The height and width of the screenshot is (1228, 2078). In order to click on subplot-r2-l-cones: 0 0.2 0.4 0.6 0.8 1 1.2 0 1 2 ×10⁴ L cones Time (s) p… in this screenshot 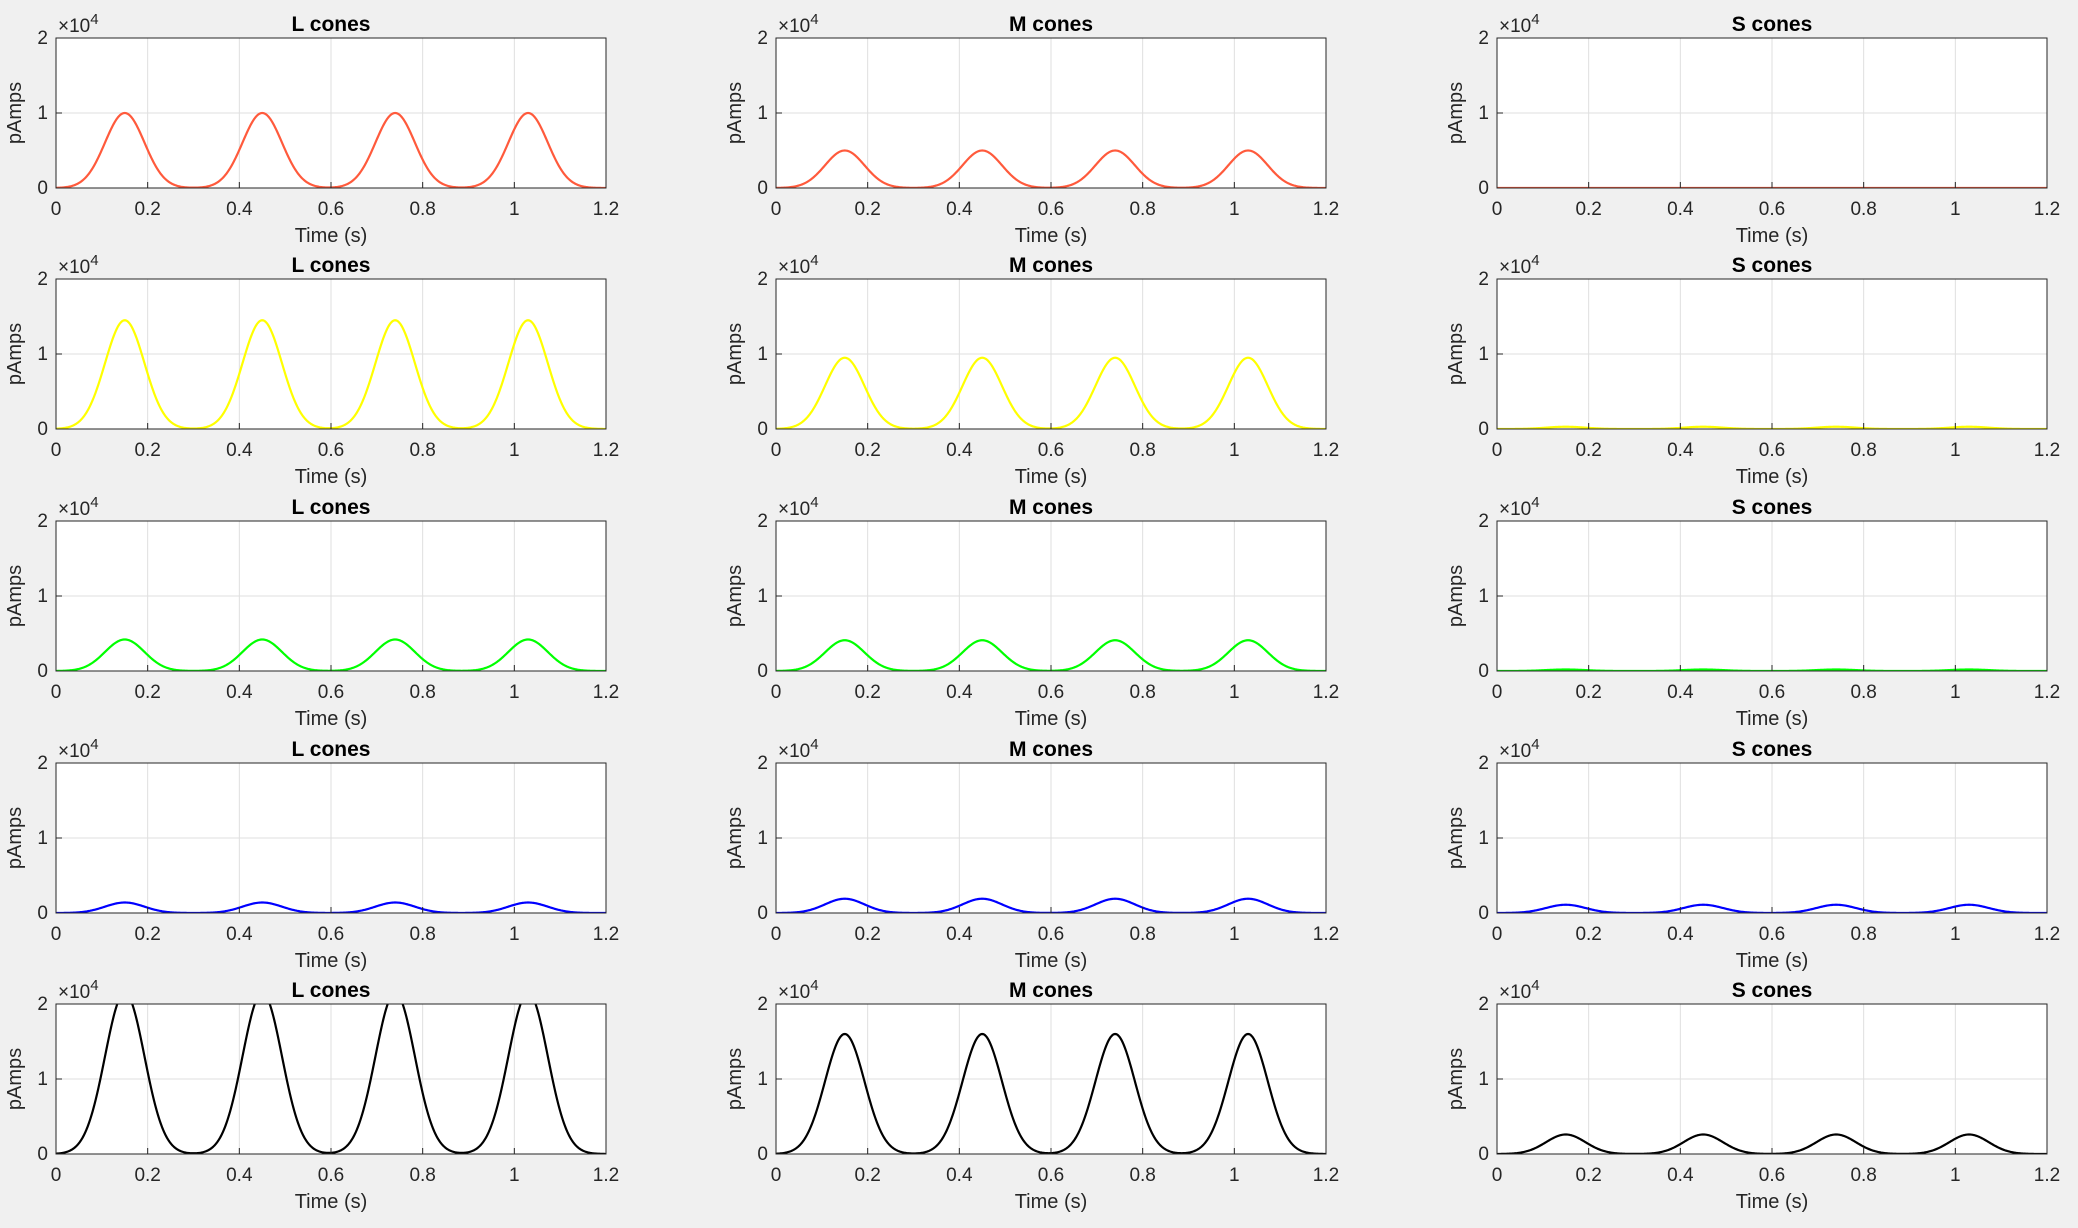, I will do `click(311, 370)`.